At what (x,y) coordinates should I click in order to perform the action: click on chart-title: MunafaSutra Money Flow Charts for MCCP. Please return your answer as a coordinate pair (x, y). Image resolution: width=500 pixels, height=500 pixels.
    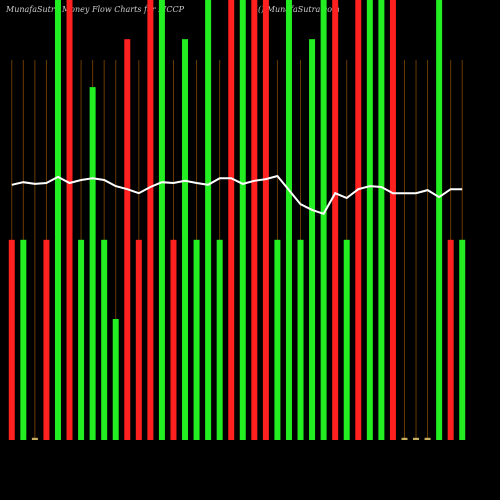
    Looking at the image, I should click on (95, 9).